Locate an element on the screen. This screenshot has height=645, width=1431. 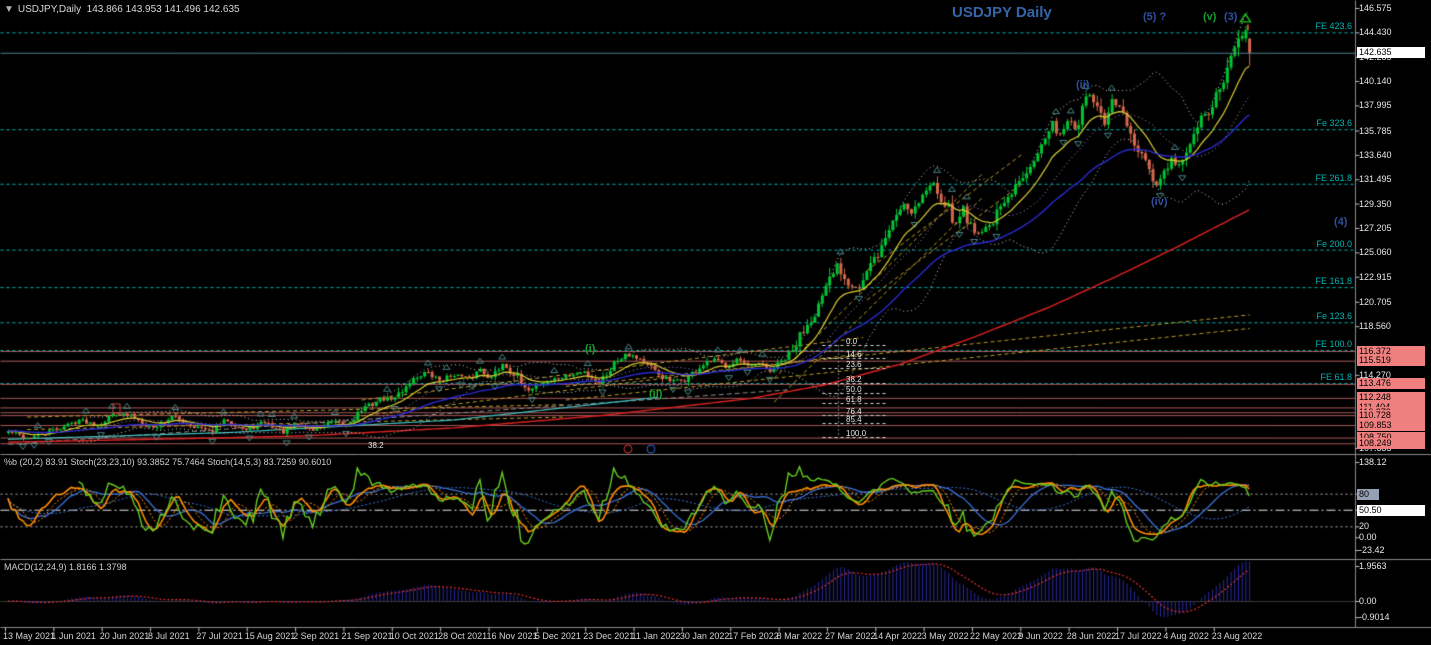
date-axis-label: 8 Mar 2022 is located at coordinates (799, 636).